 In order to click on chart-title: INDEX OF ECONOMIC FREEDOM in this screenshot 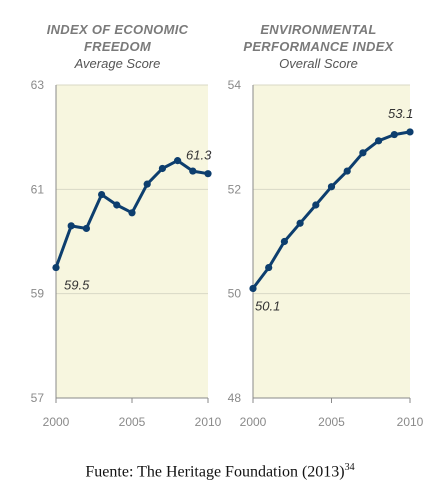, I will do `click(117, 38)`.